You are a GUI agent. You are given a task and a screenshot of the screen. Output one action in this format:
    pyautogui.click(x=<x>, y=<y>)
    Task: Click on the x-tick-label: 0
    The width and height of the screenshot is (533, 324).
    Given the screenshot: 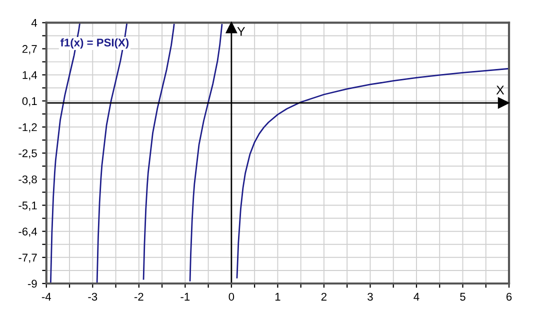 What is the action you would take?
    pyautogui.click(x=231, y=296)
    